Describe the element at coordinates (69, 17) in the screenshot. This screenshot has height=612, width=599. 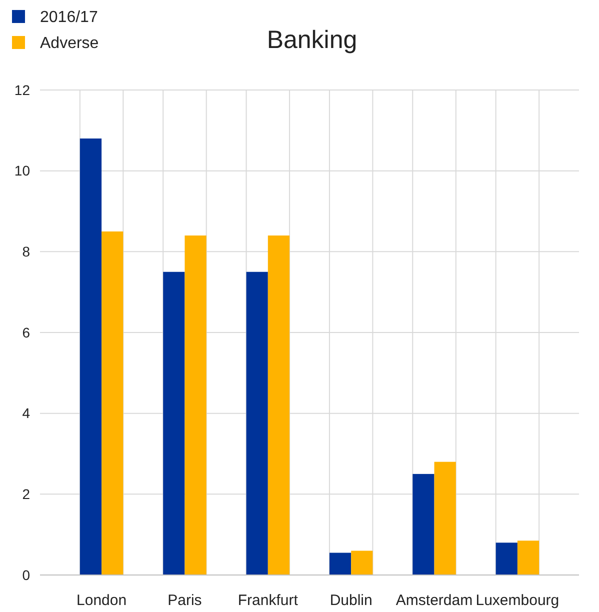
I see `legend-label: 2016/17` at that location.